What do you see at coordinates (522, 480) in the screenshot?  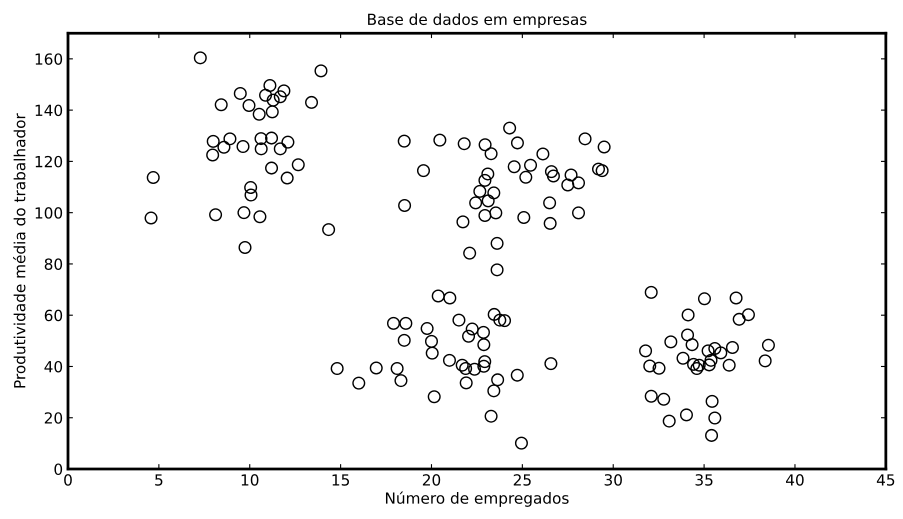 I see `x-tick-label: 25` at bounding box center [522, 480].